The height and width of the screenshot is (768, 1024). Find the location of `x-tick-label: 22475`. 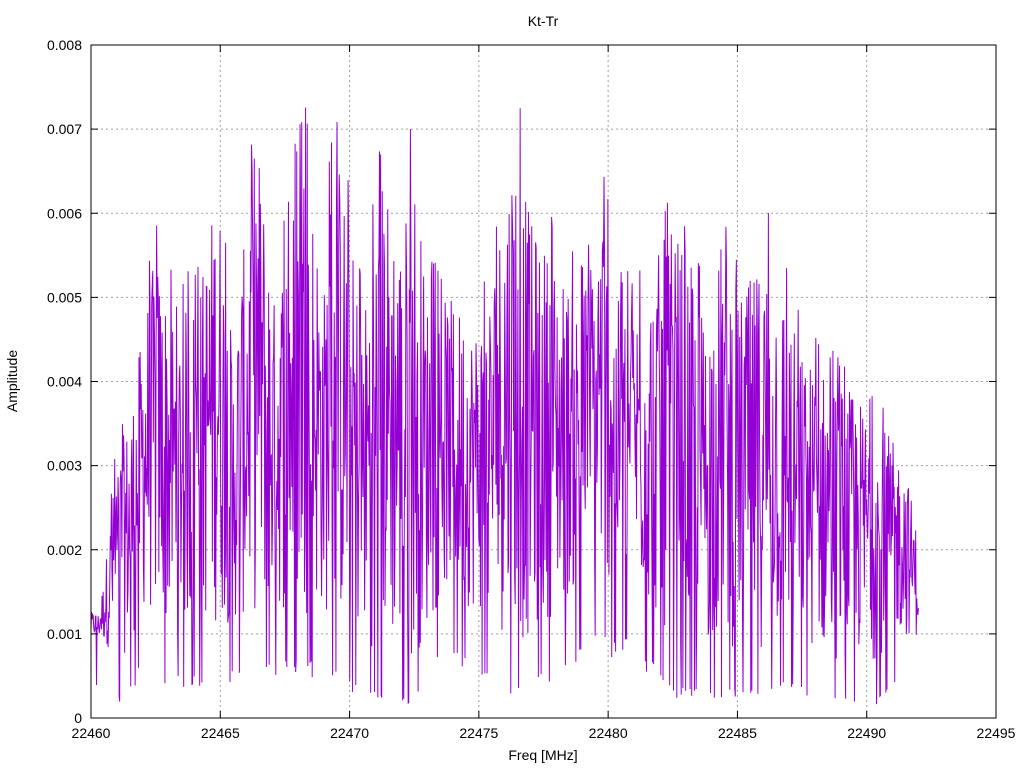

x-tick-label: 22475 is located at coordinates (478, 733).